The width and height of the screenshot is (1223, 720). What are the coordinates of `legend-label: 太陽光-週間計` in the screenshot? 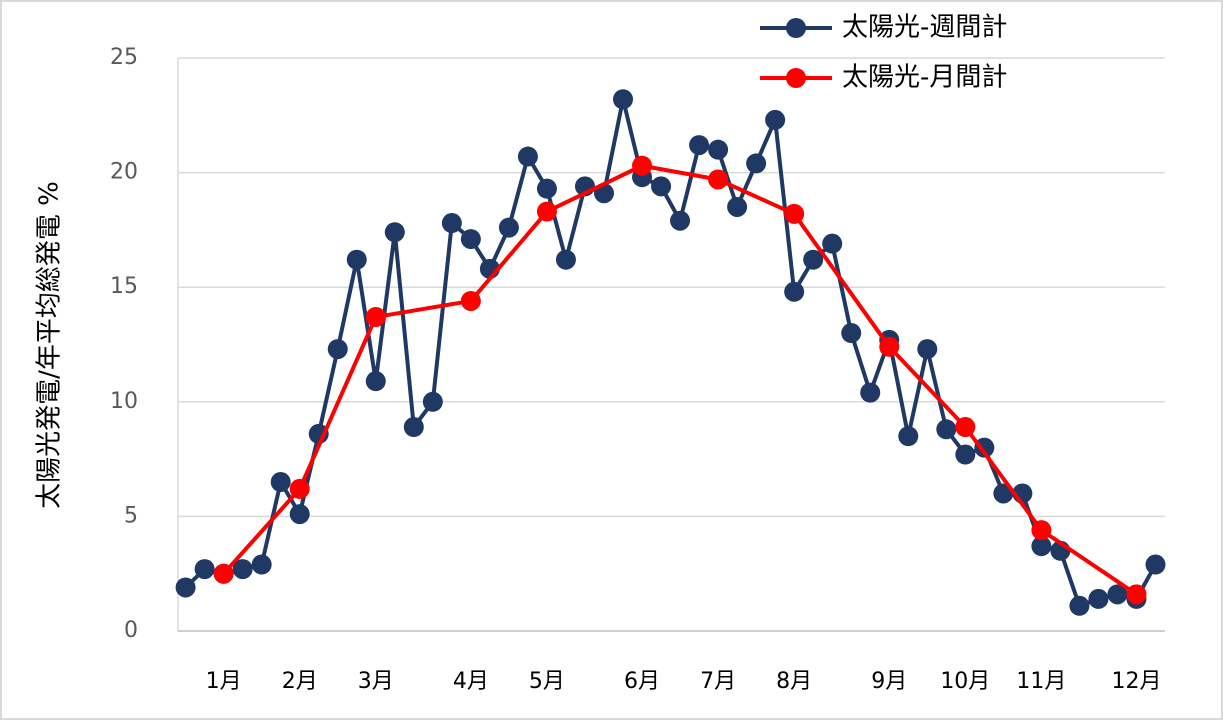 It's located at (924, 28).